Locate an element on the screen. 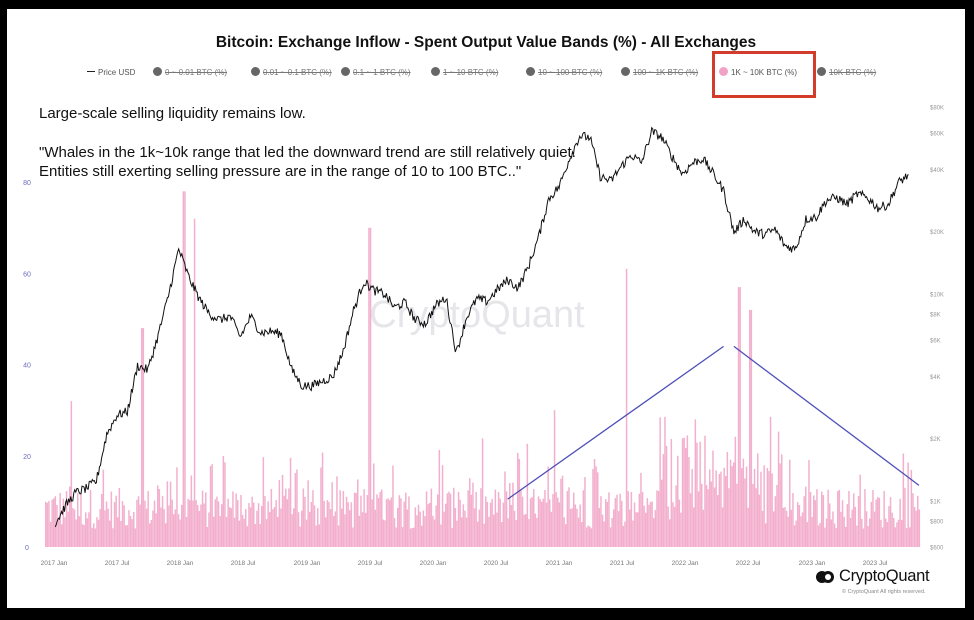 This screenshot has height=620, width=974. legend-item: 1 ~ 10 BTC (%) is located at coordinates (464, 73).